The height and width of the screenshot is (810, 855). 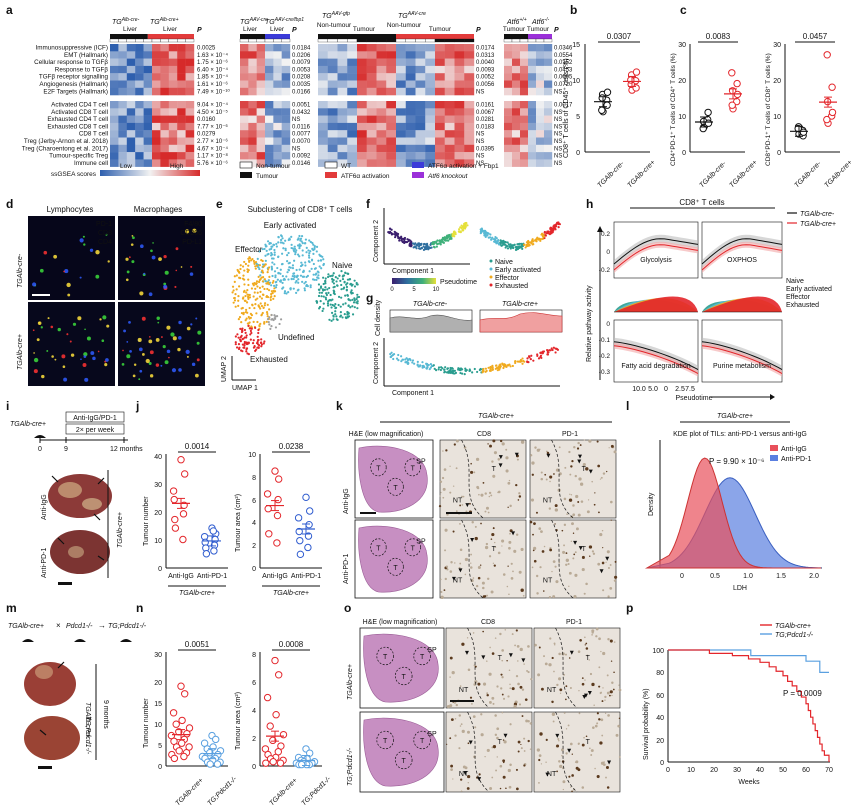 What do you see at coordinates (748, 661) in the screenshot?
I see `p-curve-ko` at bounding box center [748, 661].